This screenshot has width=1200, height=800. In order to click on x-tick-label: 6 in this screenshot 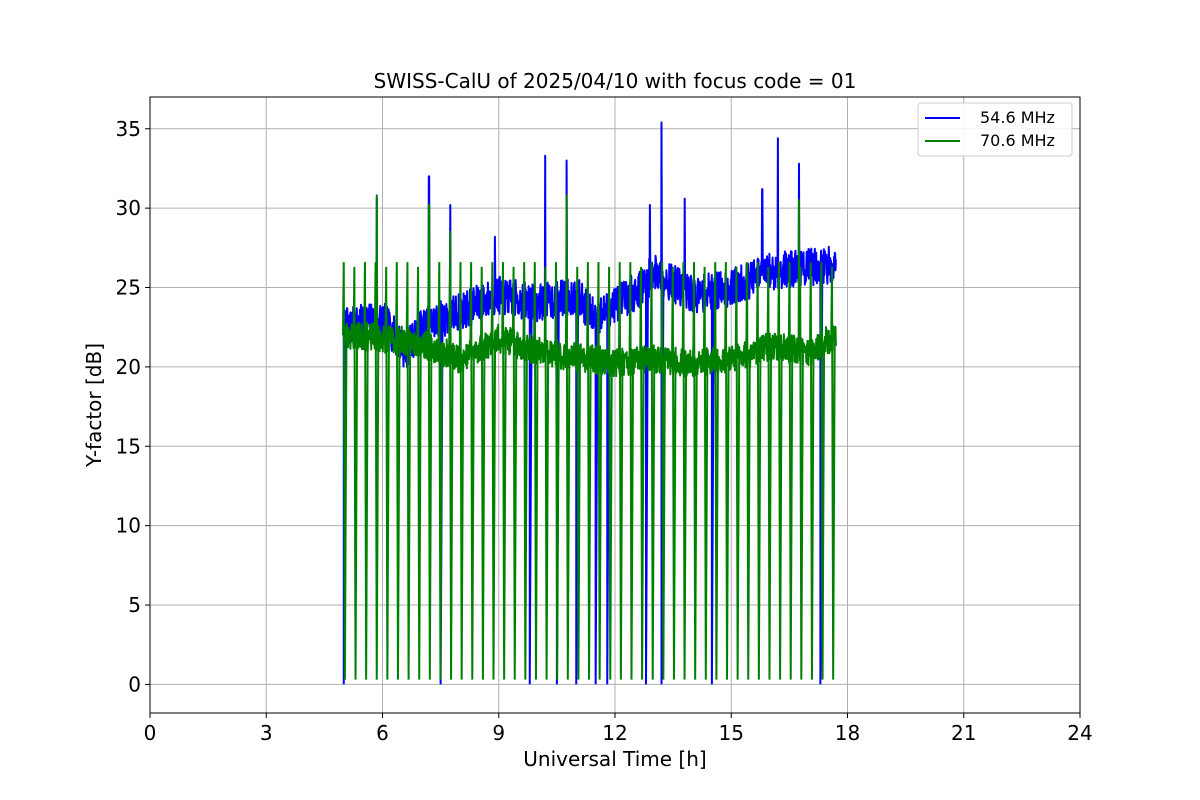, I will do `click(382, 733)`.